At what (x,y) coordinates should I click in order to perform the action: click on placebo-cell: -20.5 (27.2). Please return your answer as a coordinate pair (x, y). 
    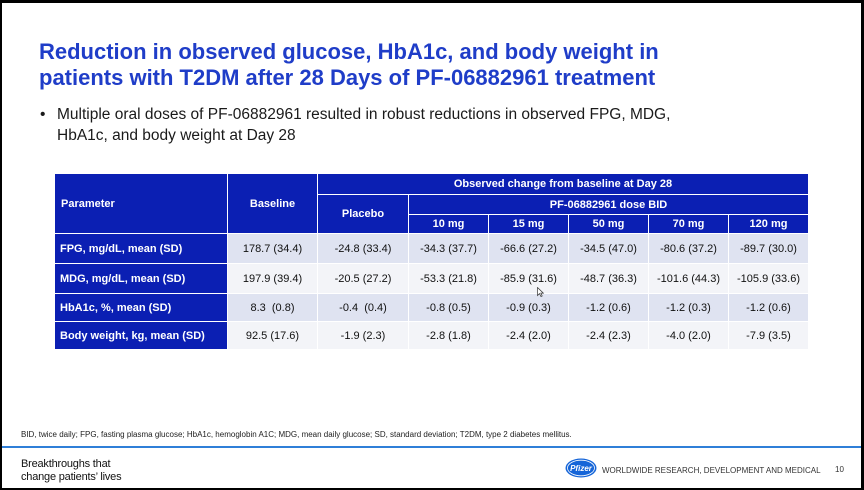
    Looking at the image, I should click on (363, 279).